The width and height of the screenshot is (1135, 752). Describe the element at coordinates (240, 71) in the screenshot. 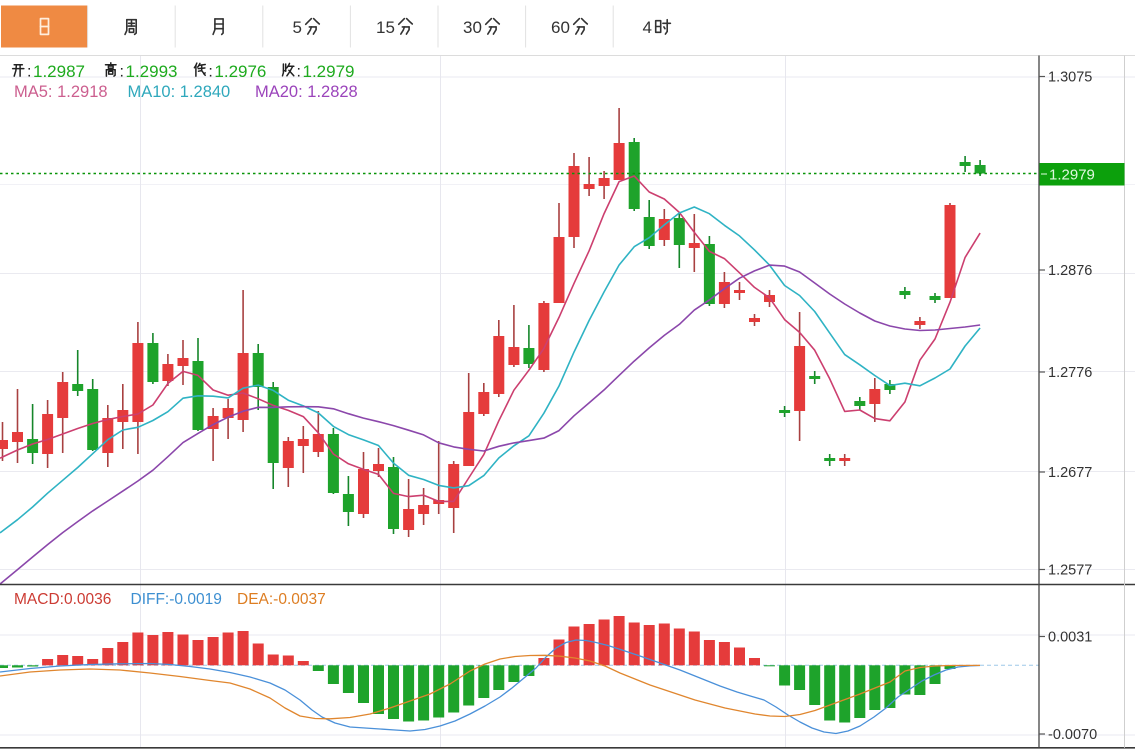

I see `svg-text: 1.2976` at that location.